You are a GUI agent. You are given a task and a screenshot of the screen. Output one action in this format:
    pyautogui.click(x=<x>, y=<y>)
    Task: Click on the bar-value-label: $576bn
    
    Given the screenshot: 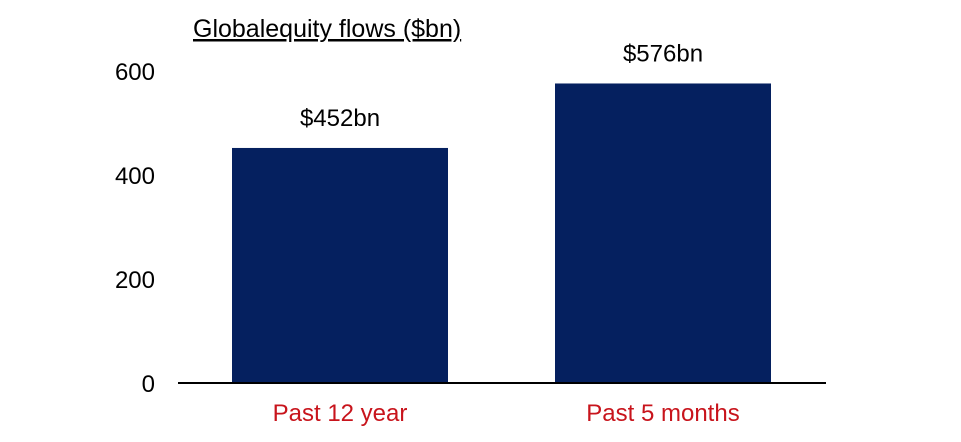 What is the action you would take?
    pyautogui.click(x=663, y=53)
    